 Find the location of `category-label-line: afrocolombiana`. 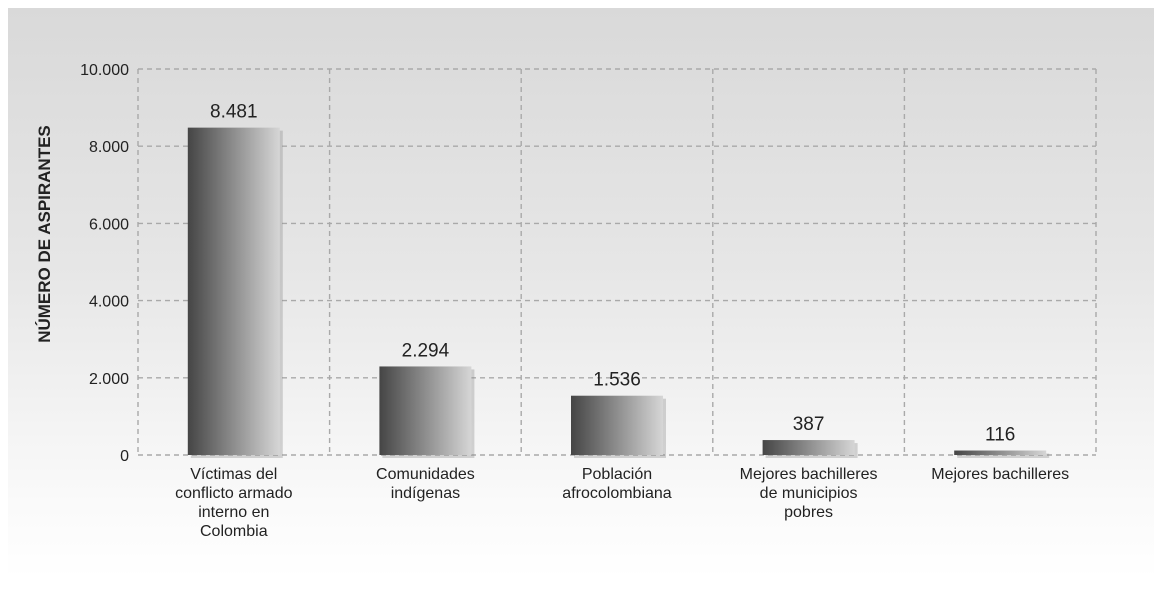

category-label-line: afrocolombiana is located at coordinates (617, 493).